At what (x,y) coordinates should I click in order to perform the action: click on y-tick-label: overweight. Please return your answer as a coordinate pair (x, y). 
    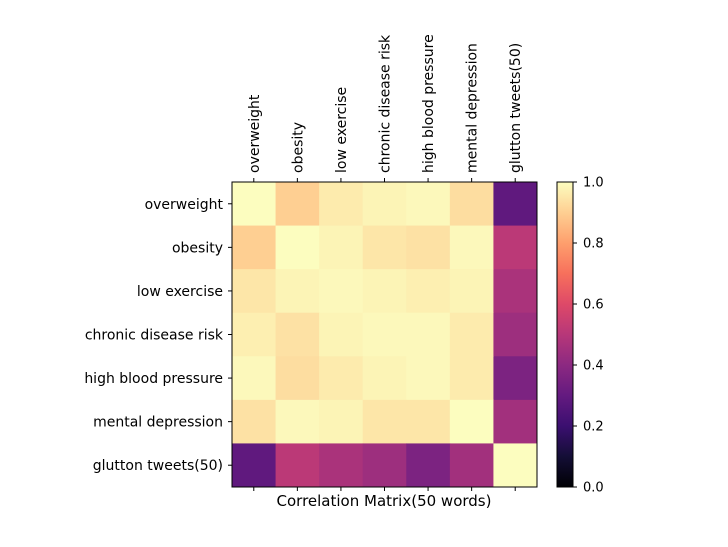
    Looking at the image, I should click on (184, 205).